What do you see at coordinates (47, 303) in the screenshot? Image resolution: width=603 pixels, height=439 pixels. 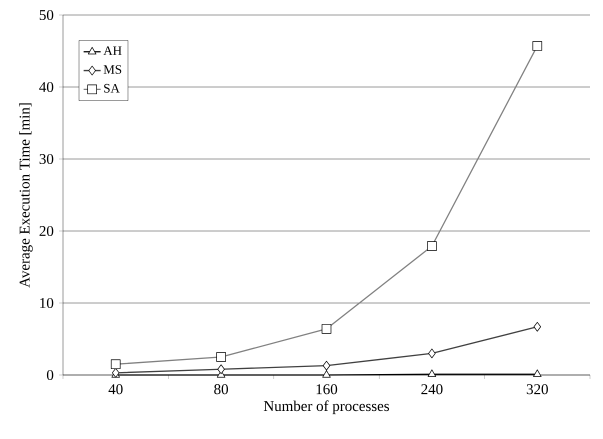 I see `y-tick-label: 10` at bounding box center [47, 303].